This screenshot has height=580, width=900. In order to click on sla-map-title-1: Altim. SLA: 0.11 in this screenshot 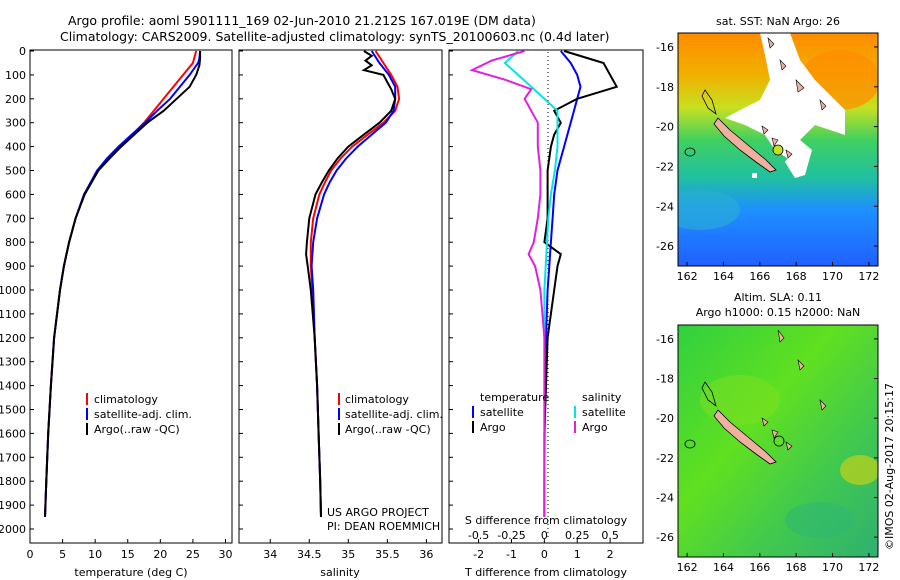, I will do `click(778, 297)`.